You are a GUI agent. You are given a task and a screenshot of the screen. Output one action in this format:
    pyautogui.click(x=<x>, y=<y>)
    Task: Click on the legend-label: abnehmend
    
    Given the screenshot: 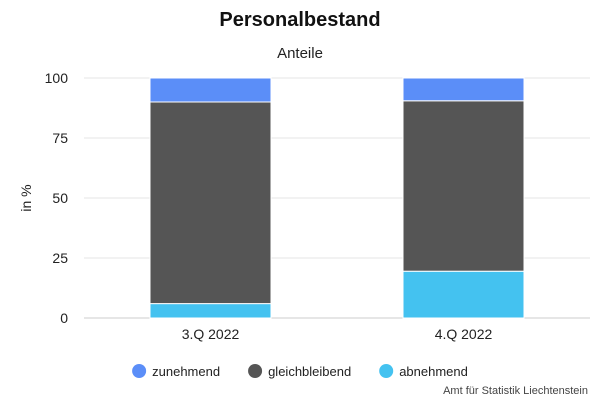 What is the action you would take?
    pyautogui.click(x=433, y=371)
    